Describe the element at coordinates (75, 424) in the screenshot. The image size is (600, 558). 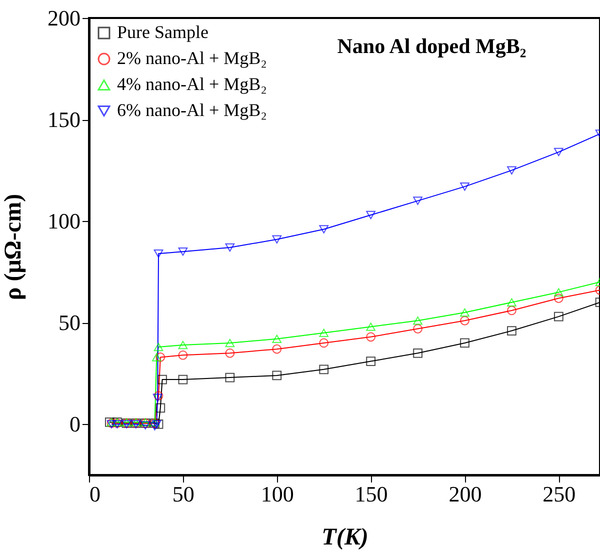
I see `y-tick-label: 0` at that location.